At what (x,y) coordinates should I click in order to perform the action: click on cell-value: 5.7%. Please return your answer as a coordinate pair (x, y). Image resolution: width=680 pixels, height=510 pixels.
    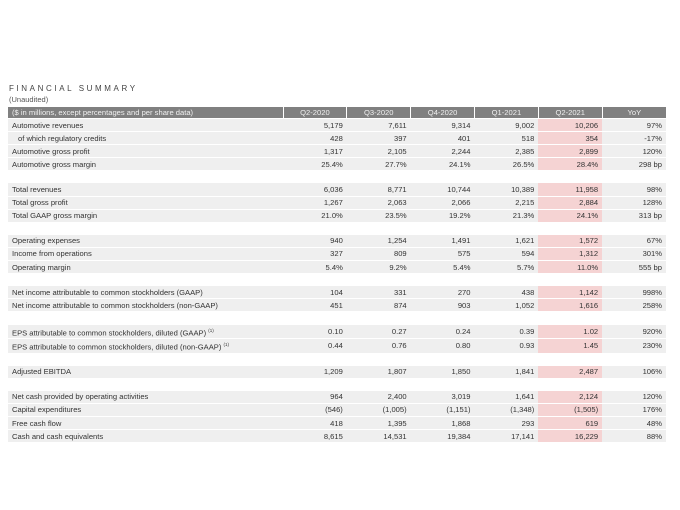
    Looking at the image, I should click on (506, 267).